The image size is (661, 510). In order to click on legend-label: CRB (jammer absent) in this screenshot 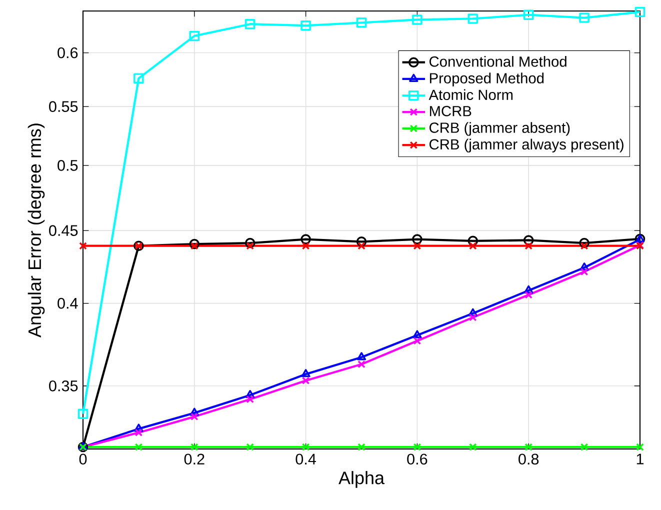, I will do `click(500, 129)`.